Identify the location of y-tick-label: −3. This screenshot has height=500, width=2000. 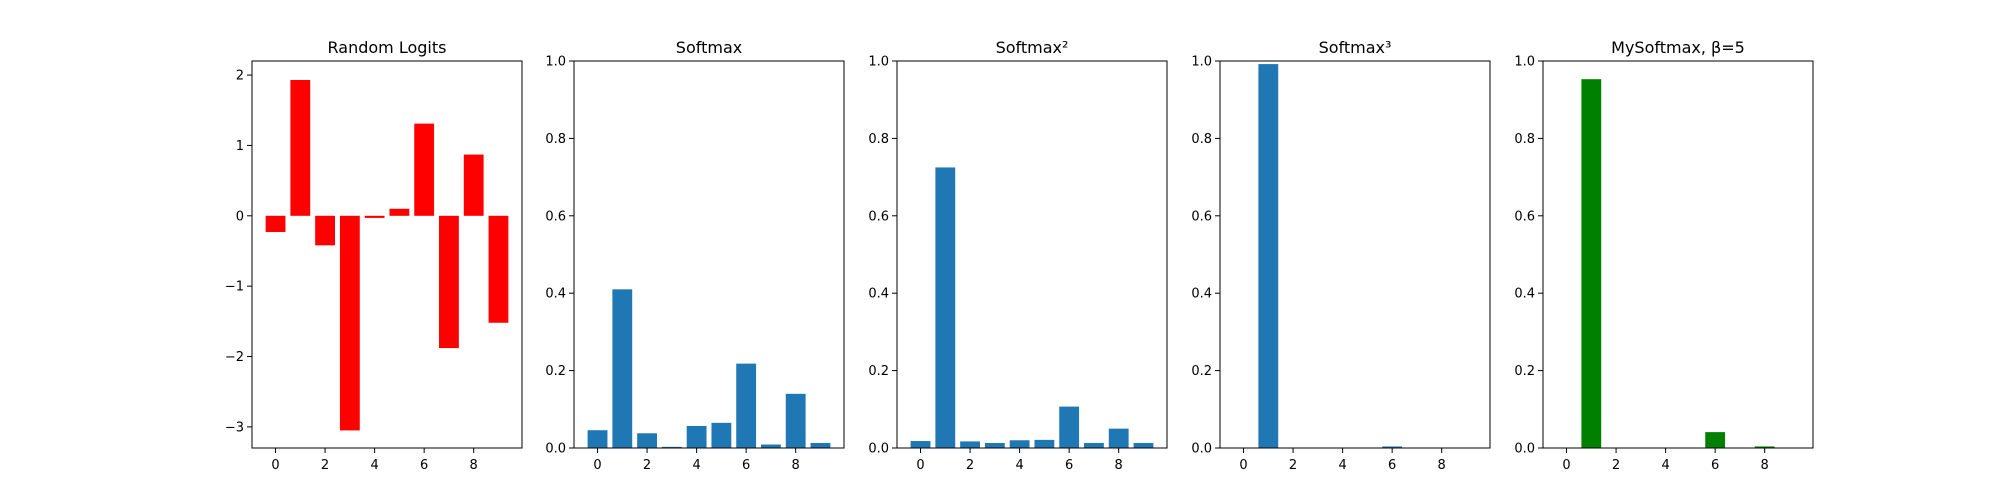
(234, 427).